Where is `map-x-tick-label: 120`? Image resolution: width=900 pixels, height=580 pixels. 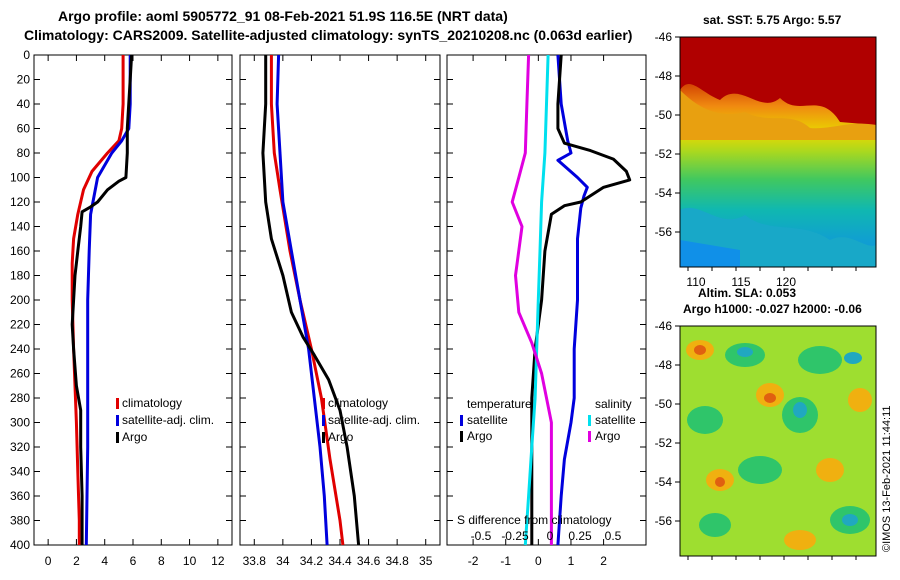 map-x-tick-label: 120 is located at coordinates (786, 282).